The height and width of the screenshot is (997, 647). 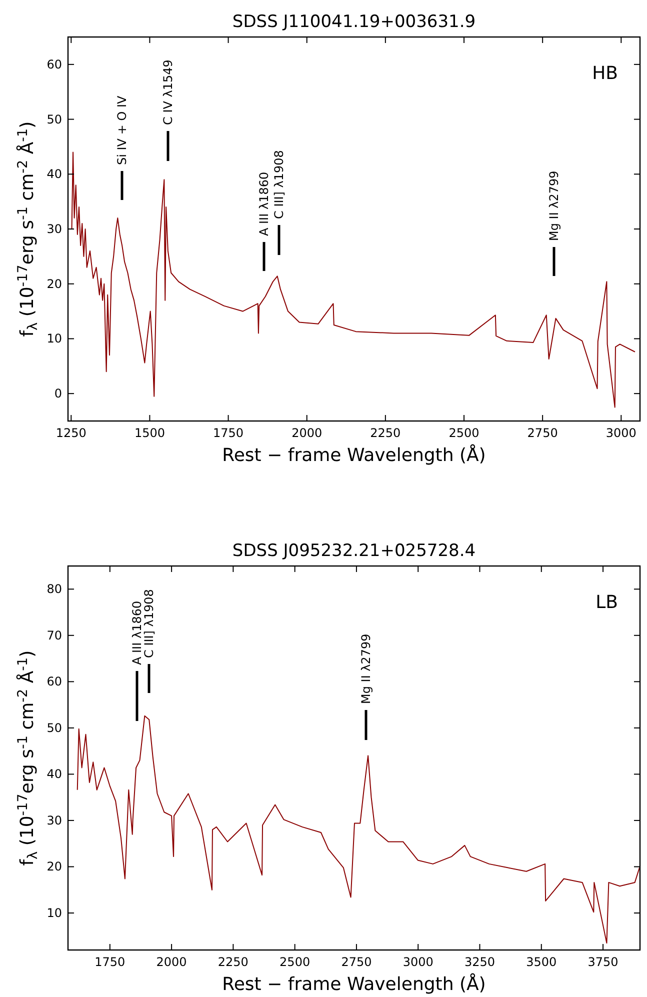 I want to click on x-tick-label: 1500, so click(x=149, y=433).